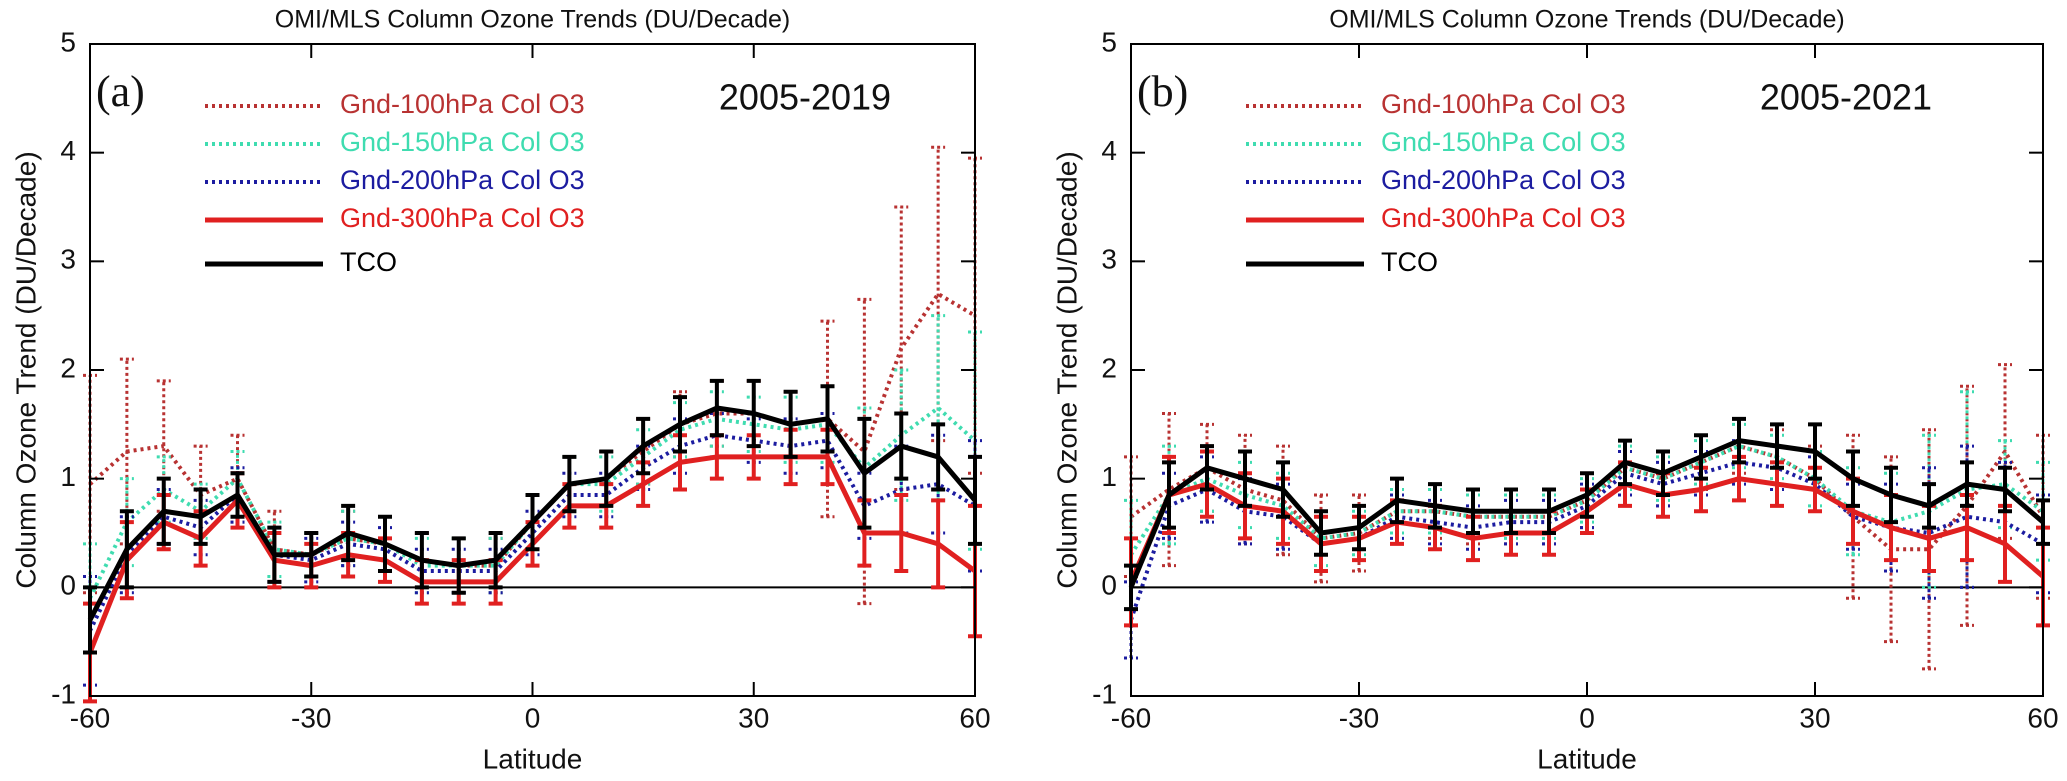  What do you see at coordinates (120, 91) in the screenshot?
I see `panel-label: (a)` at bounding box center [120, 91].